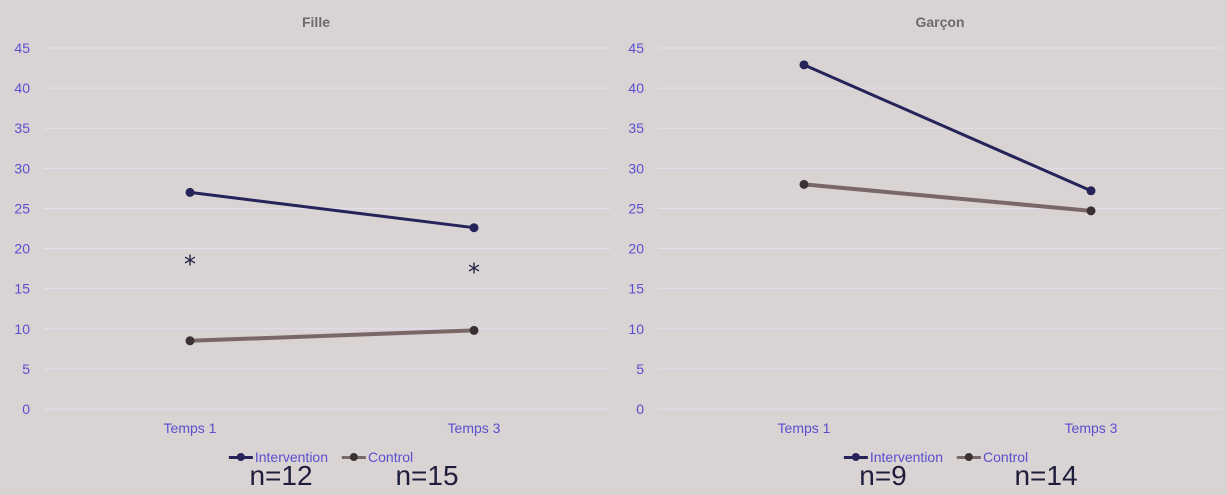 Image resolution: width=1227 pixels, height=495 pixels. Describe the element at coordinates (940, 22) in the screenshot. I see `chart-title: Garçon` at that location.